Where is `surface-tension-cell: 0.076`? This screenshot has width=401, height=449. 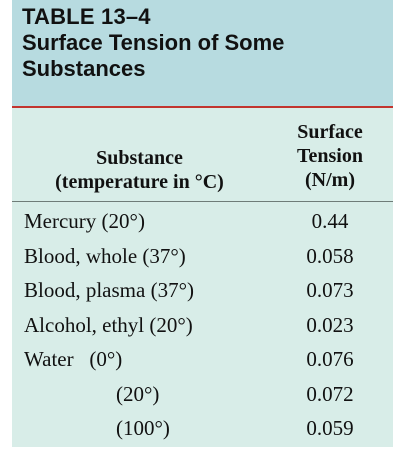 surface-tension-cell: 0.076 is located at coordinates (330, 359).